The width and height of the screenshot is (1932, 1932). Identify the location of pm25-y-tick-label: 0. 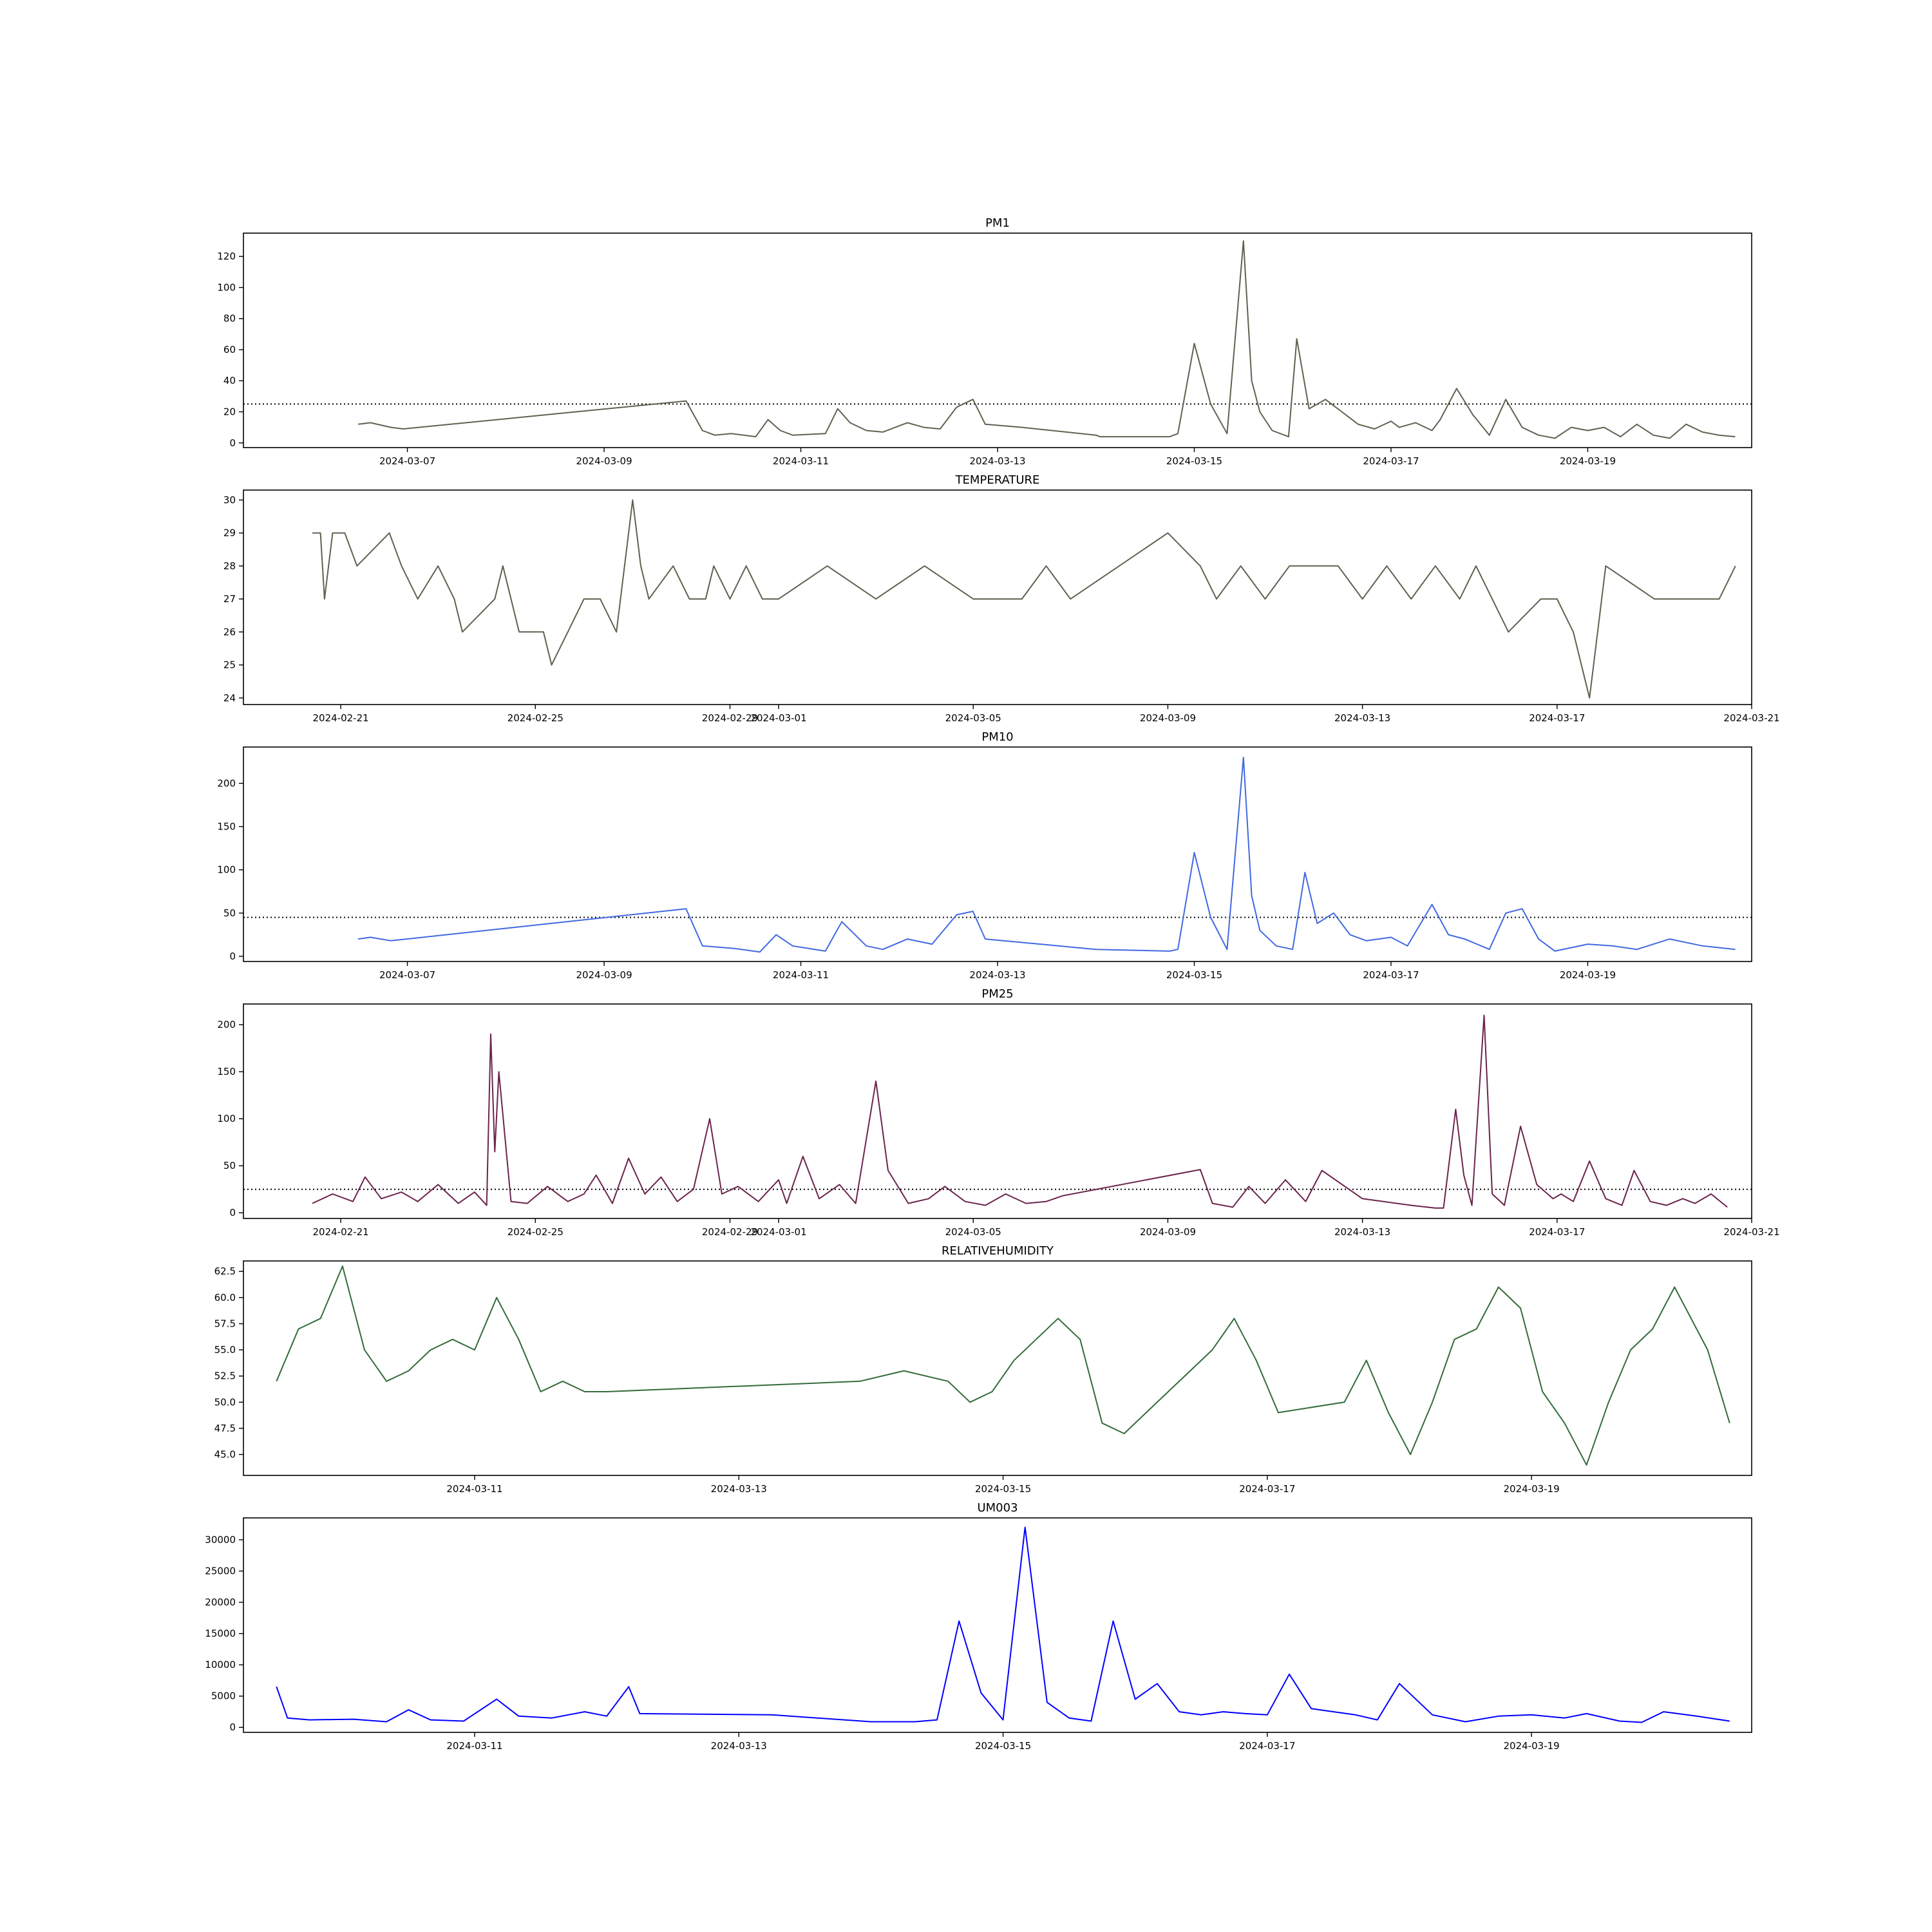
(232, 1212).